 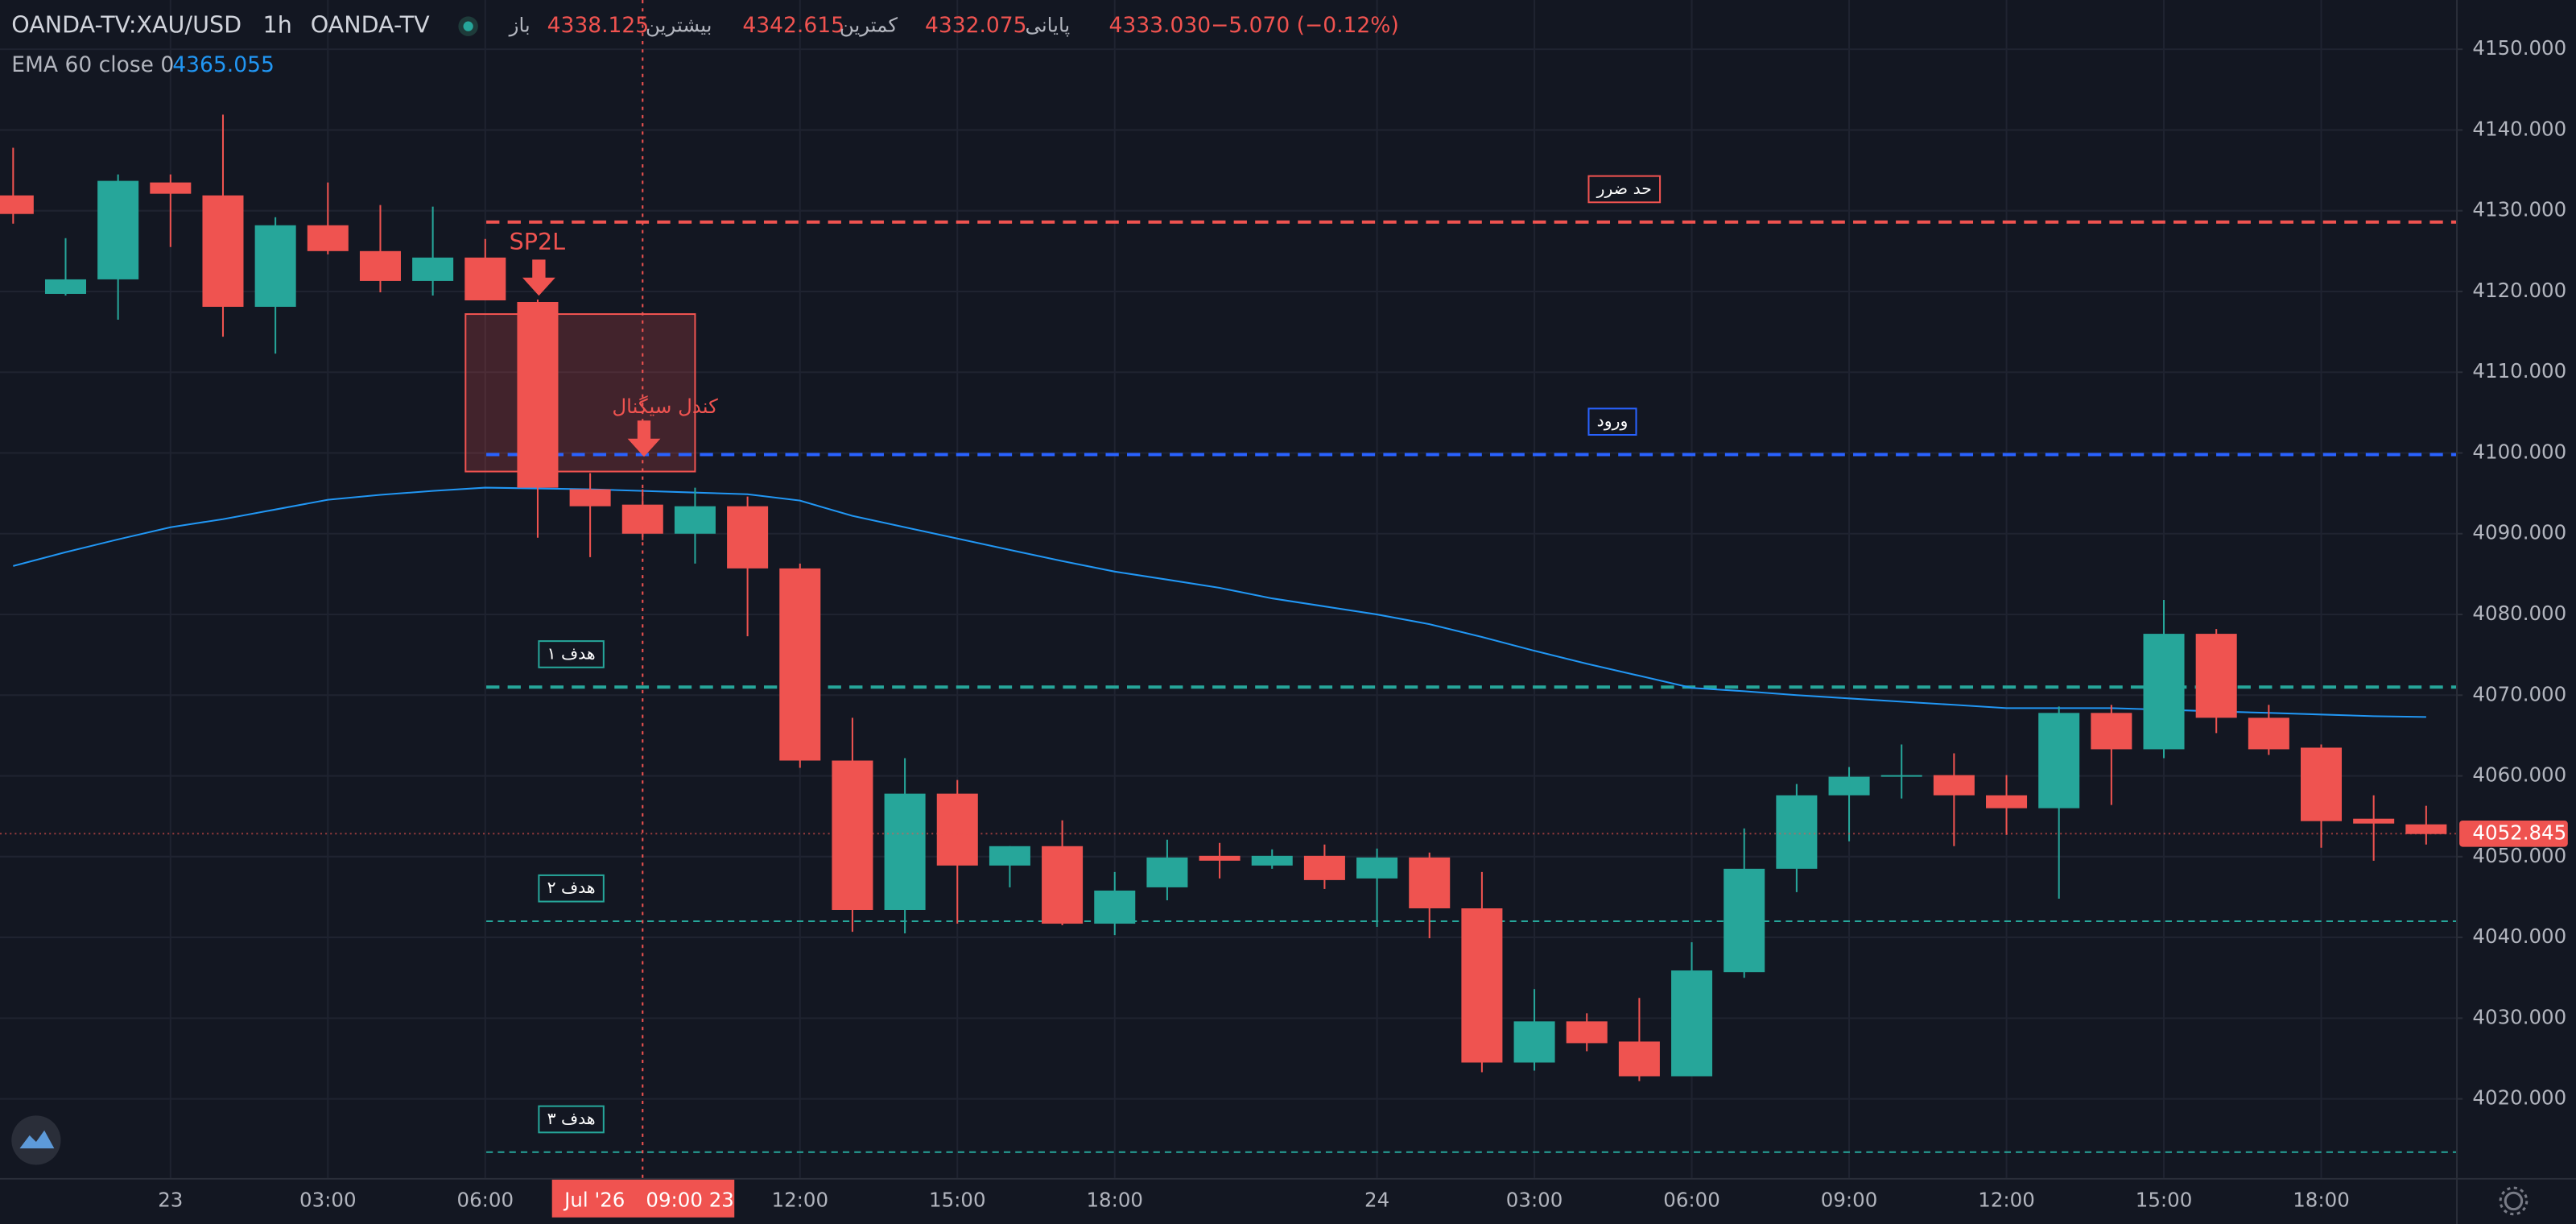 I want to click on gear-teeth, so click(x=2514, y=1201).